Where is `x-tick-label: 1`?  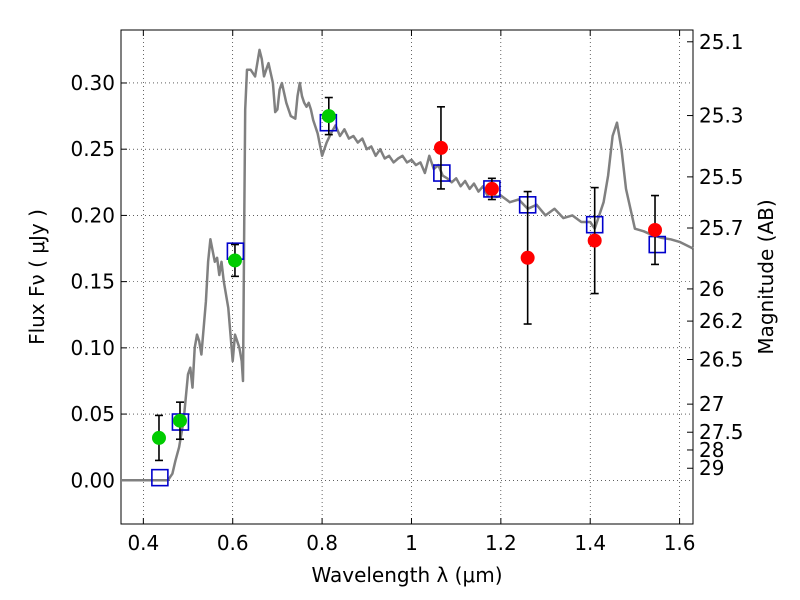 x-tick-label: 1 is located at coordinates (411, 543).